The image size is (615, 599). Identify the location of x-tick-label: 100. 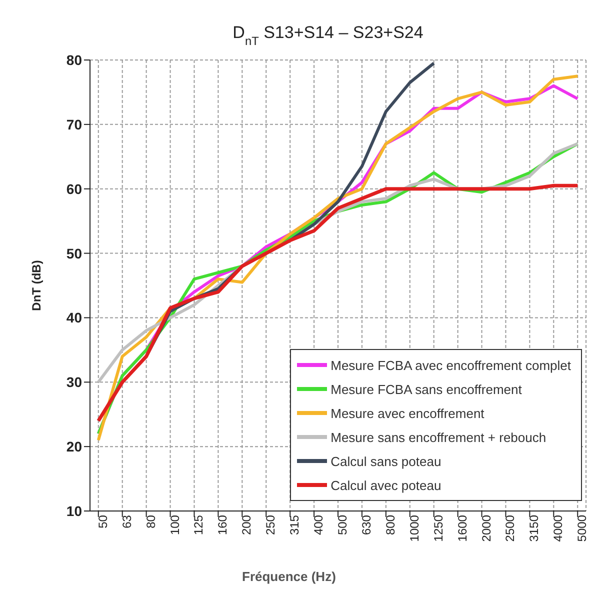
(175, 525).